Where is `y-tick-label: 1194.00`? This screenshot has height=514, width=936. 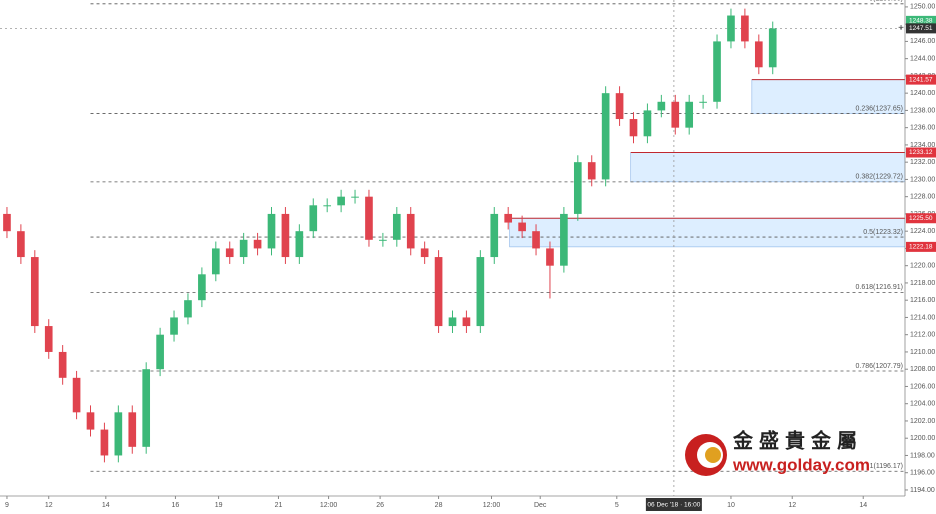 y-tick-label: 1194.00 is located at coordinates (922, 490).